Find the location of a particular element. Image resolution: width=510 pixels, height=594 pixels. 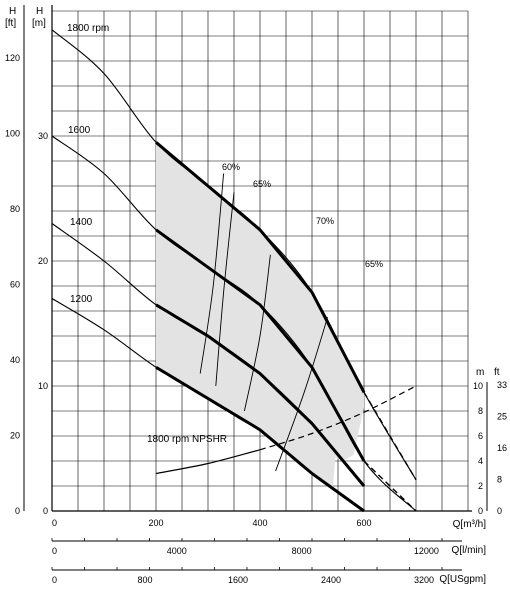

efficiency-label-60: 60% is located at coordinates (231, 167).